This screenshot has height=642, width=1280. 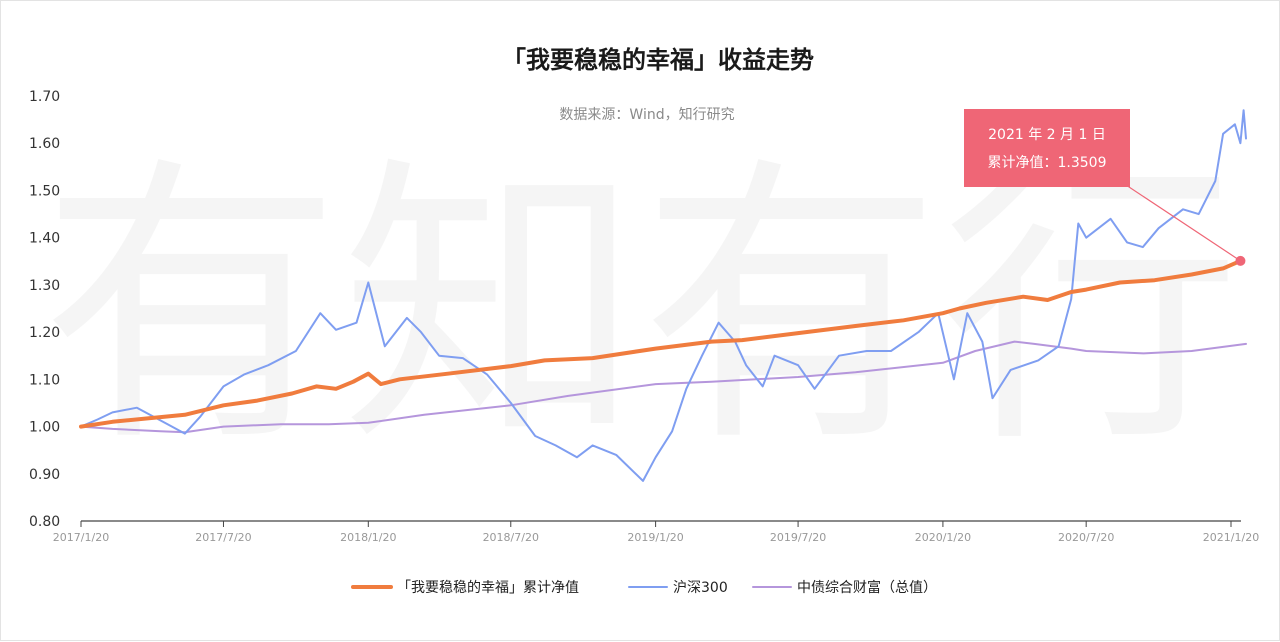 I want to click on legend-label-0: 「我要稳稳的幸福」累计净值, so click(x=488, y=588).